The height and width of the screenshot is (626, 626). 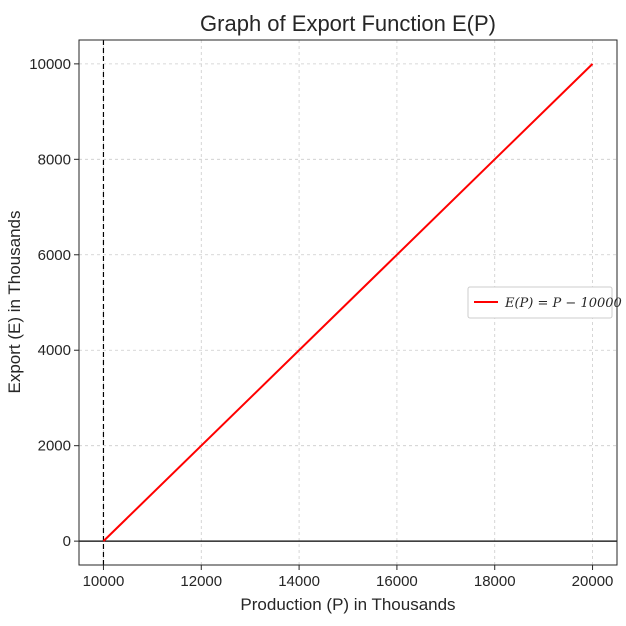 What do you see at coordinates (50, 64) in the screenshot?
I see `y-tick-label: 10000` at bounding box center [50, 64].